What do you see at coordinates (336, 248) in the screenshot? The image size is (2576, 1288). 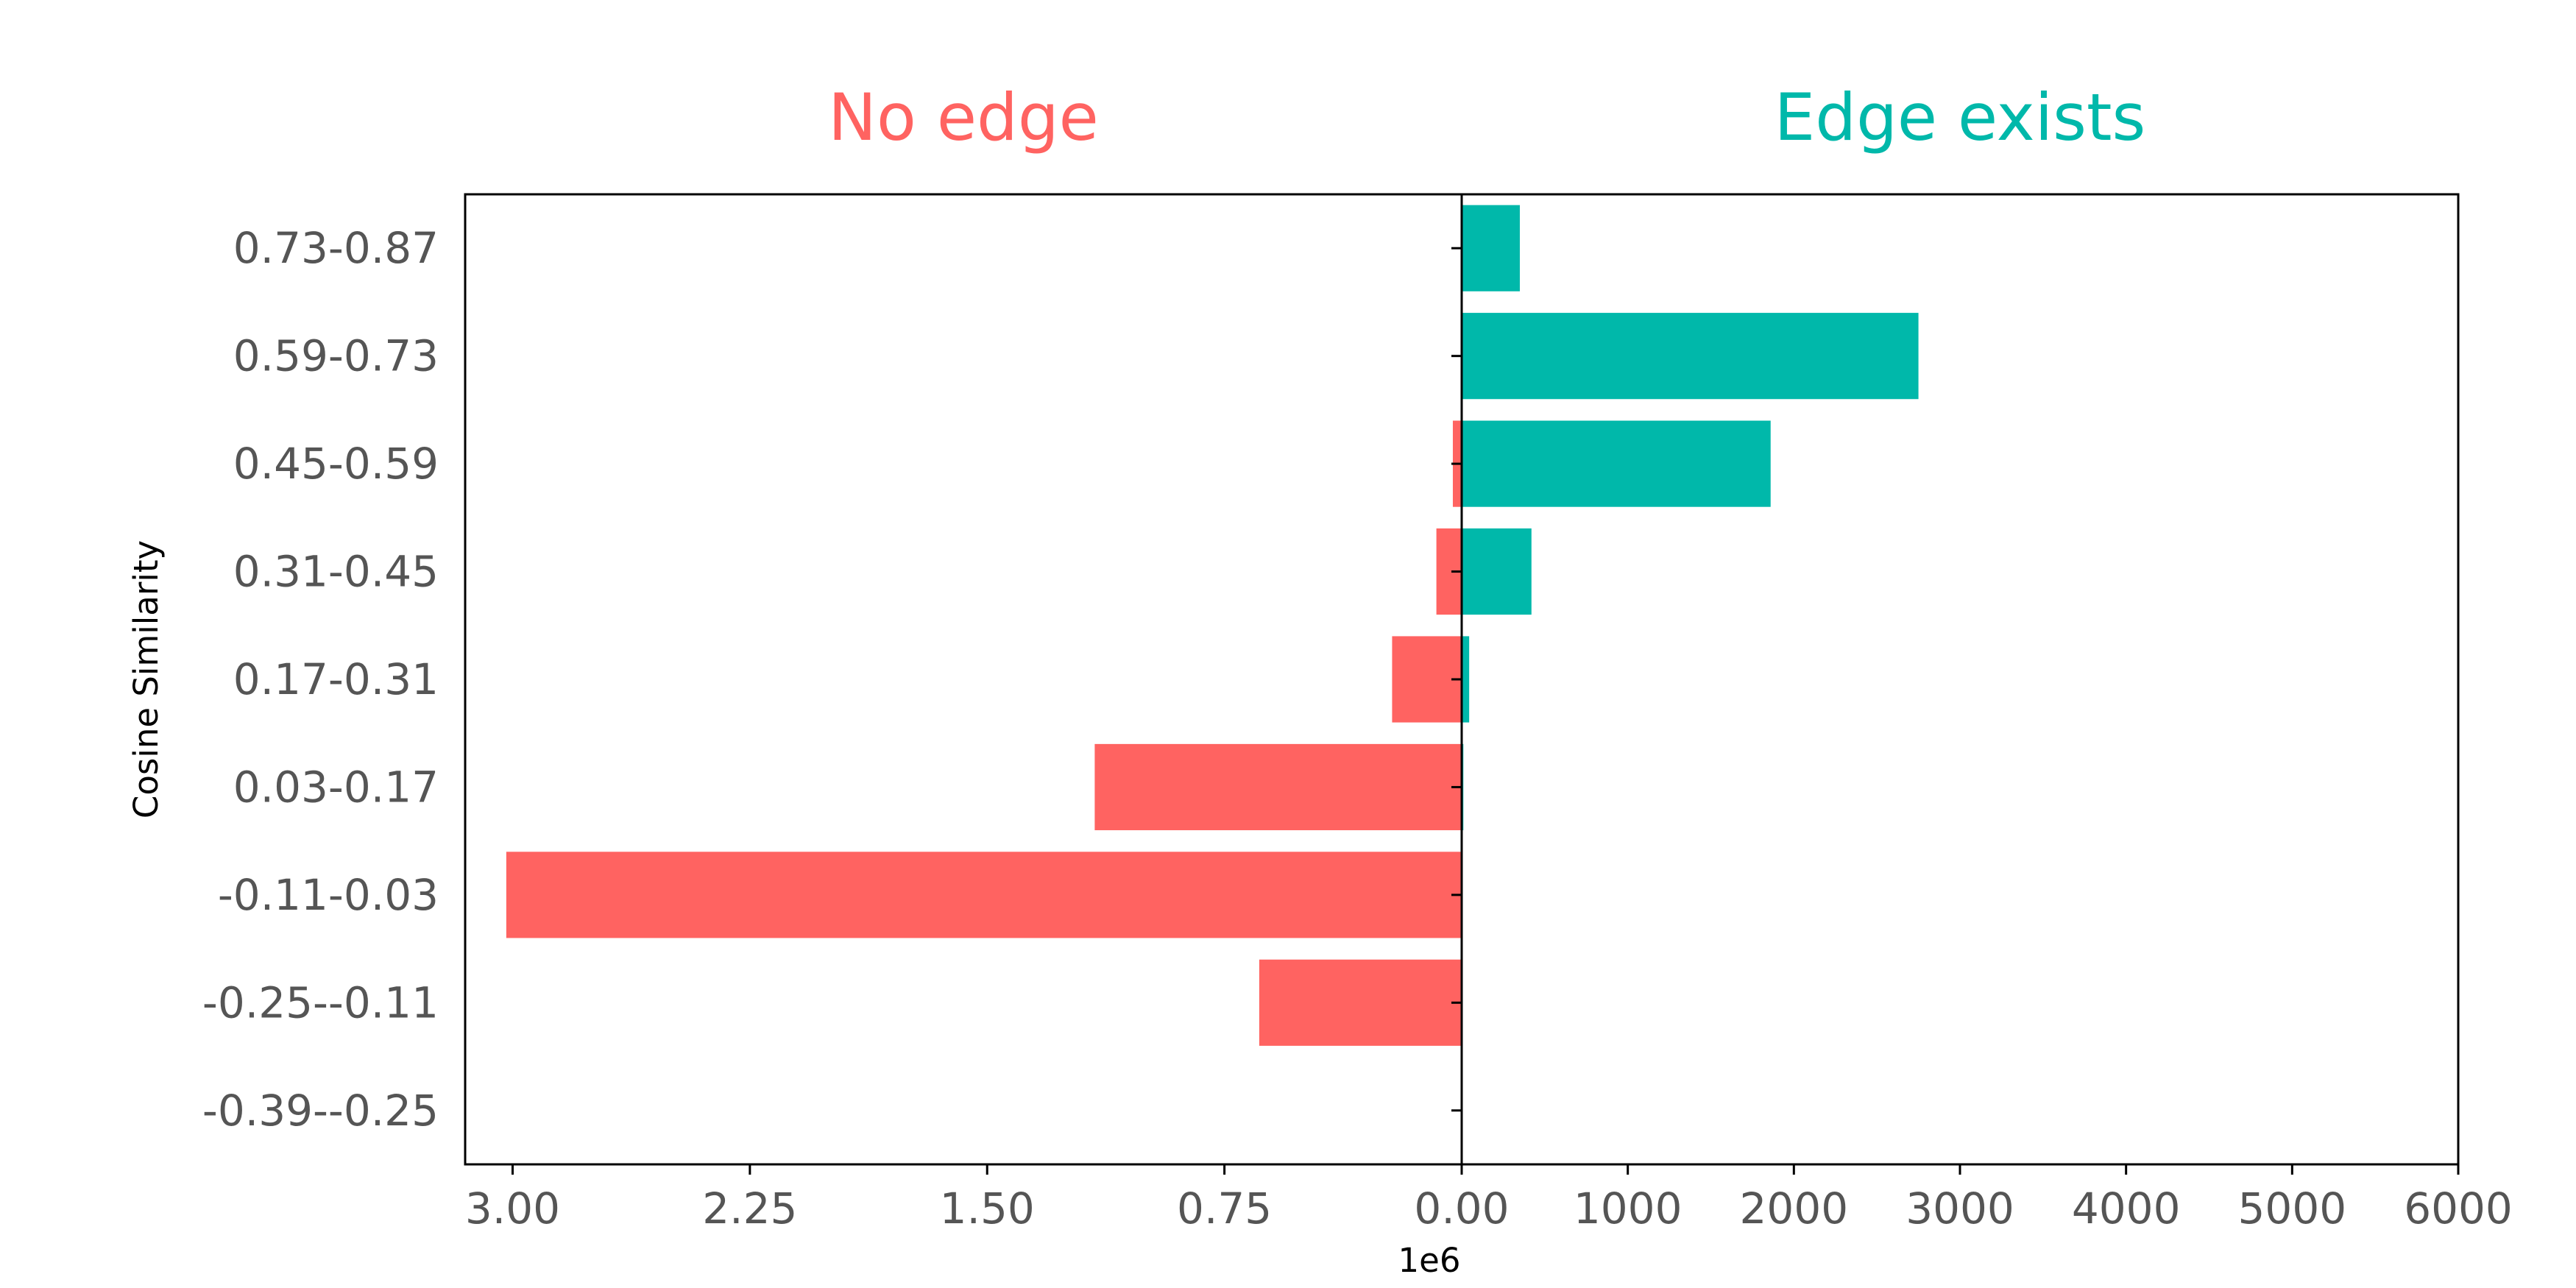 I see `y-tick-label: 0.73-0.87` at bounding box center [336, 248].